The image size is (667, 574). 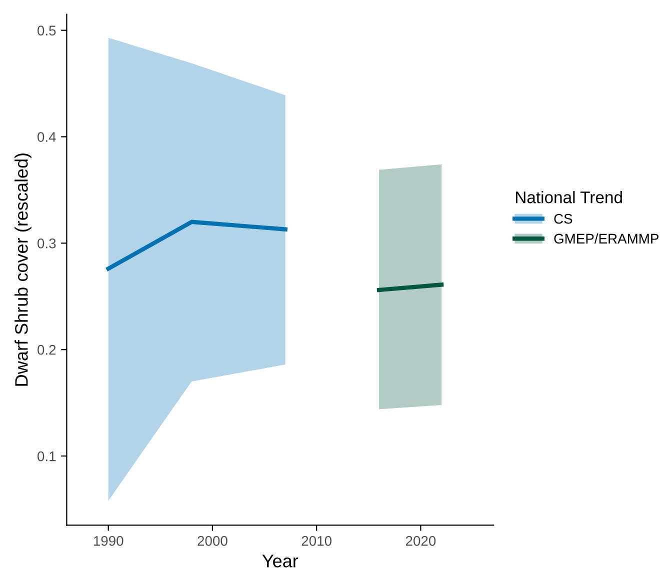 I want to click on x-tick-label: 2010, so click(x=317, y=541).